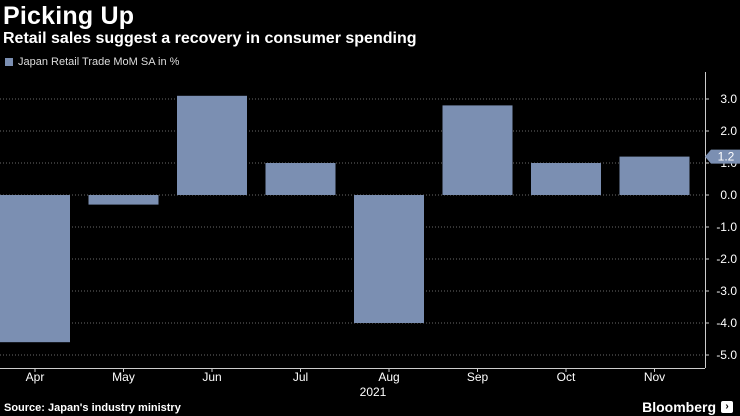 The height and width of the screenshot is (416, 740). What do you see at coordinates (728, 99) in the screenshot?
I see `y-tick-label: 3.0` at bounding box center [728, 99].